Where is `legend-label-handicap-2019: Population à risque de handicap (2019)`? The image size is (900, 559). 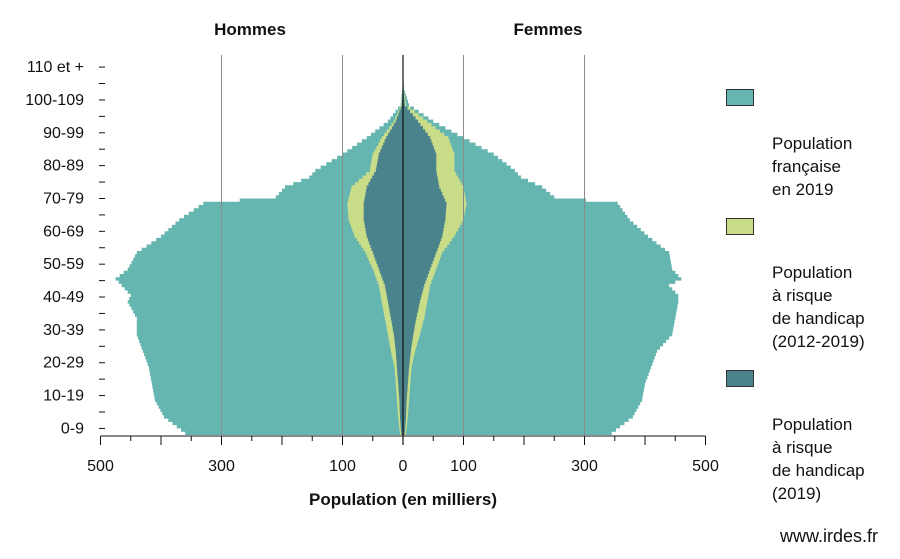 legend-label-handicap-2019: Population à risque de handicap (2019) is located at coordinates (818, 459).